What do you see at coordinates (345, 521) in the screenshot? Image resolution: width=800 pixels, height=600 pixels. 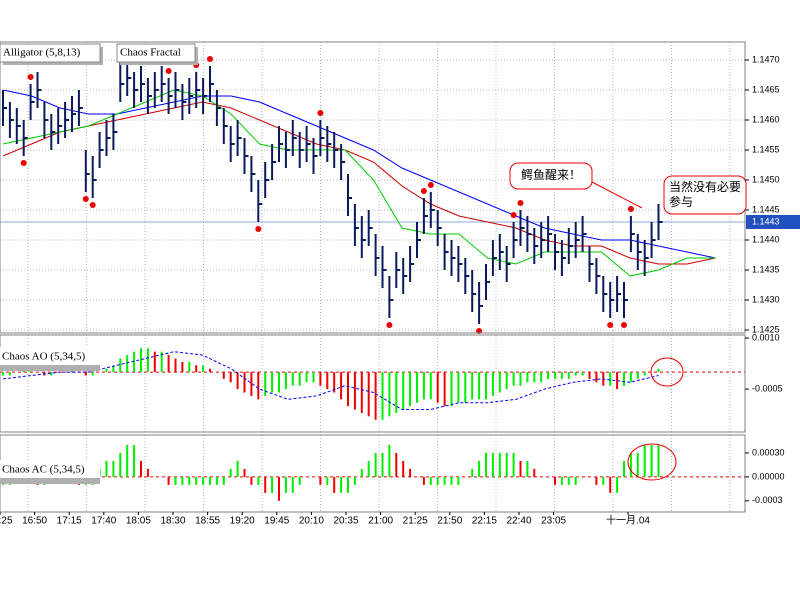 I see `x-tick-label: 20:35` at bounding box center [345, 521].